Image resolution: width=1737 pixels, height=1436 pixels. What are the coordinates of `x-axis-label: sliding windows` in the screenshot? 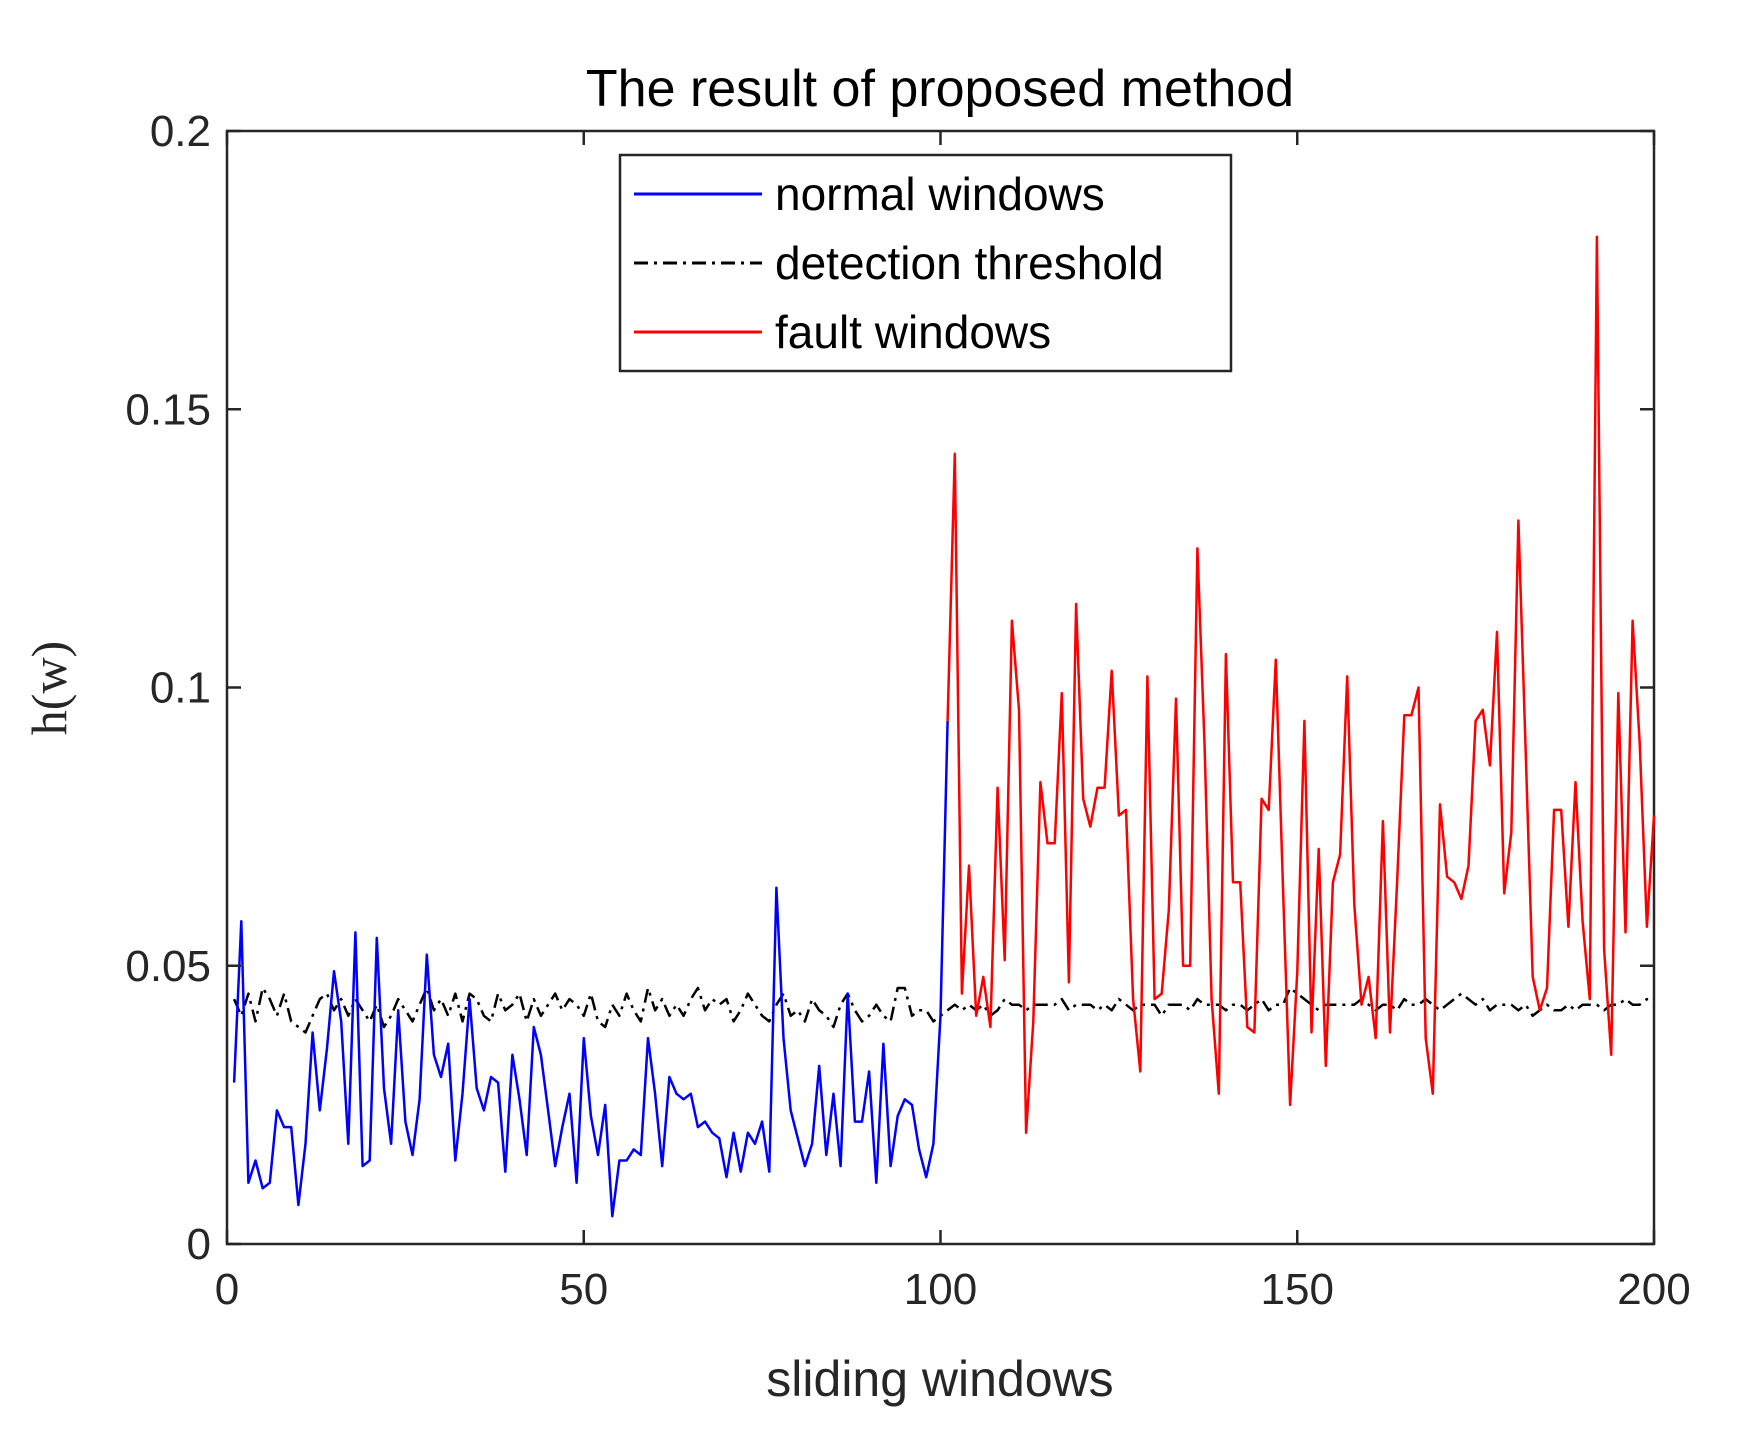 It's located at (939, 1379).